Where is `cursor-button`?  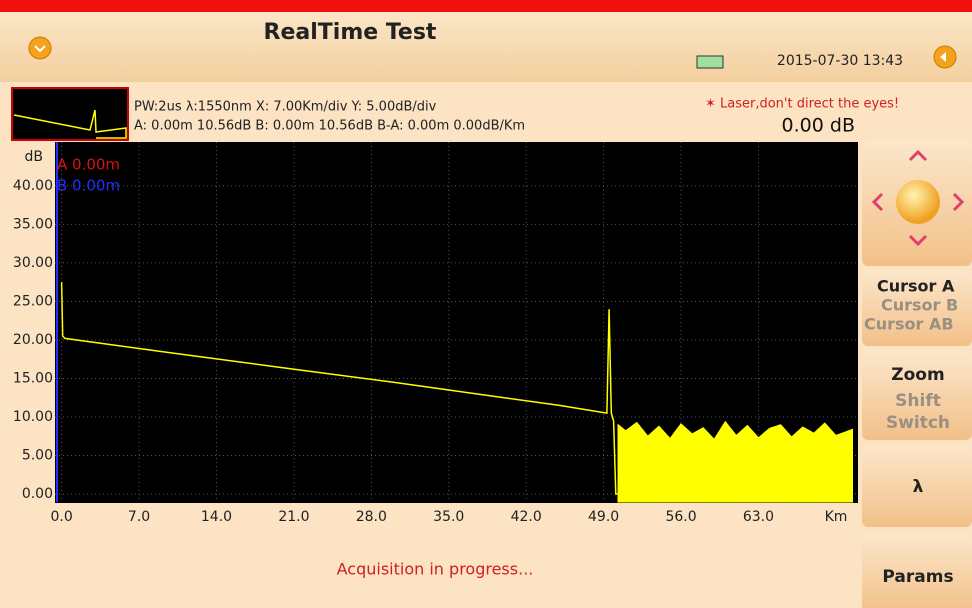 cursor-button is located at coordinates (917, 308).